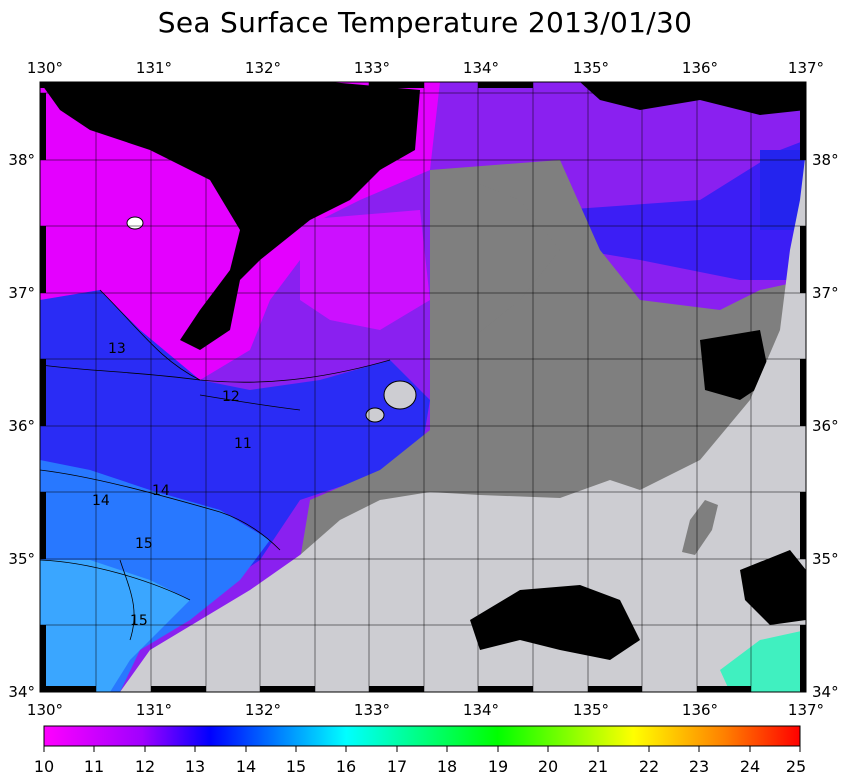  What do you see at coordinates (693, 98) in the screenshot?
I see `cloud-region-northeast` at bounding box center [693, 98].